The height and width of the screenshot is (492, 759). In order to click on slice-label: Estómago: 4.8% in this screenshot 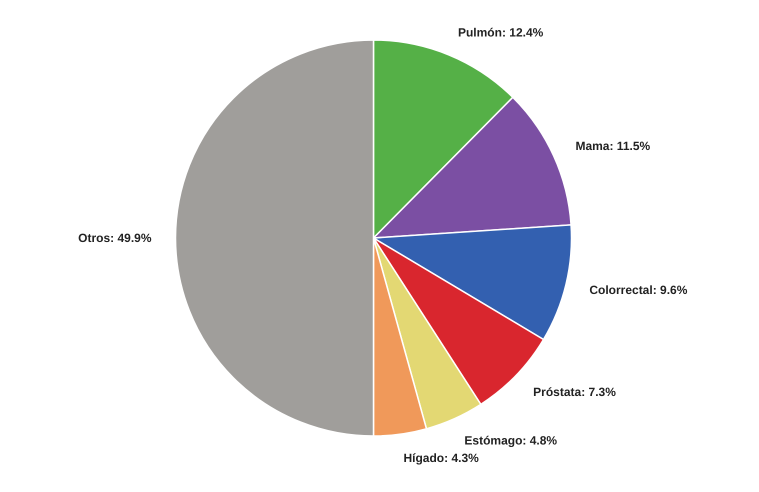, I will do `click(511, 441)`.